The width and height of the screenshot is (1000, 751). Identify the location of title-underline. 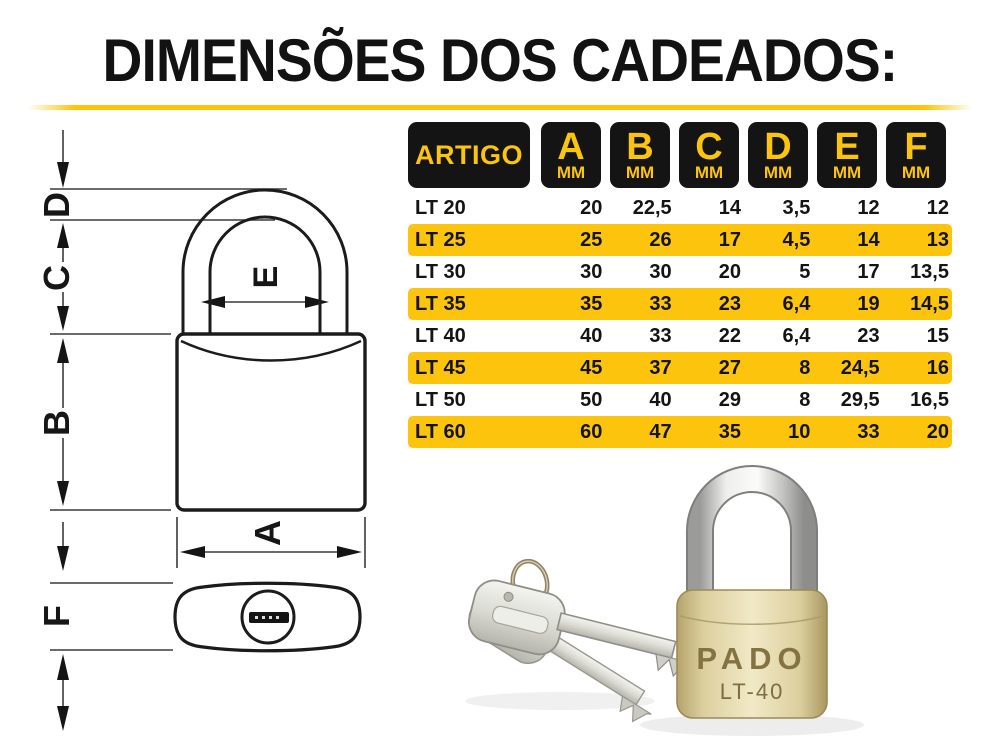
(500, 107).